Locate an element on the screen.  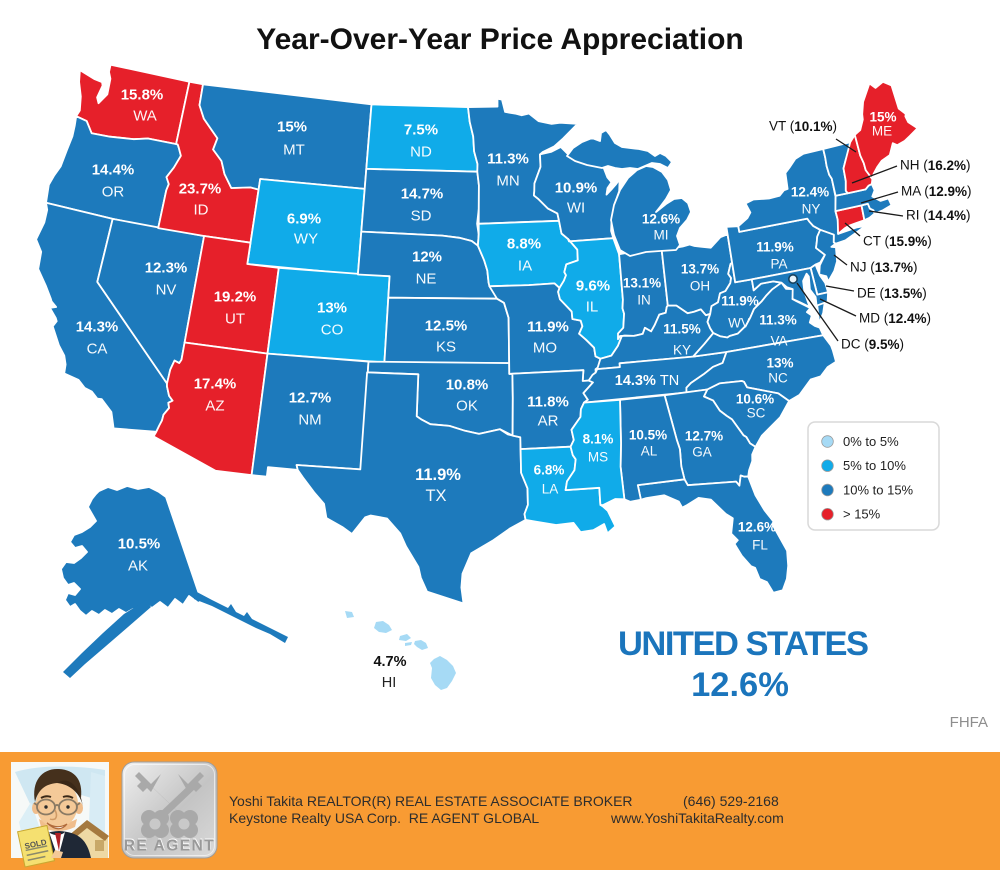
svg-text: 12.5% is located at coordinates (446, 326).